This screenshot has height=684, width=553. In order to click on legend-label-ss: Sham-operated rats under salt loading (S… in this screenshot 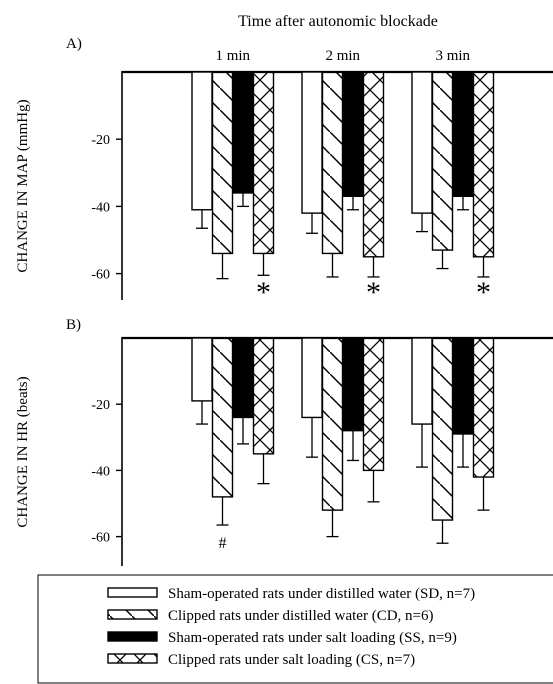, I will do `click(312, 638)`.